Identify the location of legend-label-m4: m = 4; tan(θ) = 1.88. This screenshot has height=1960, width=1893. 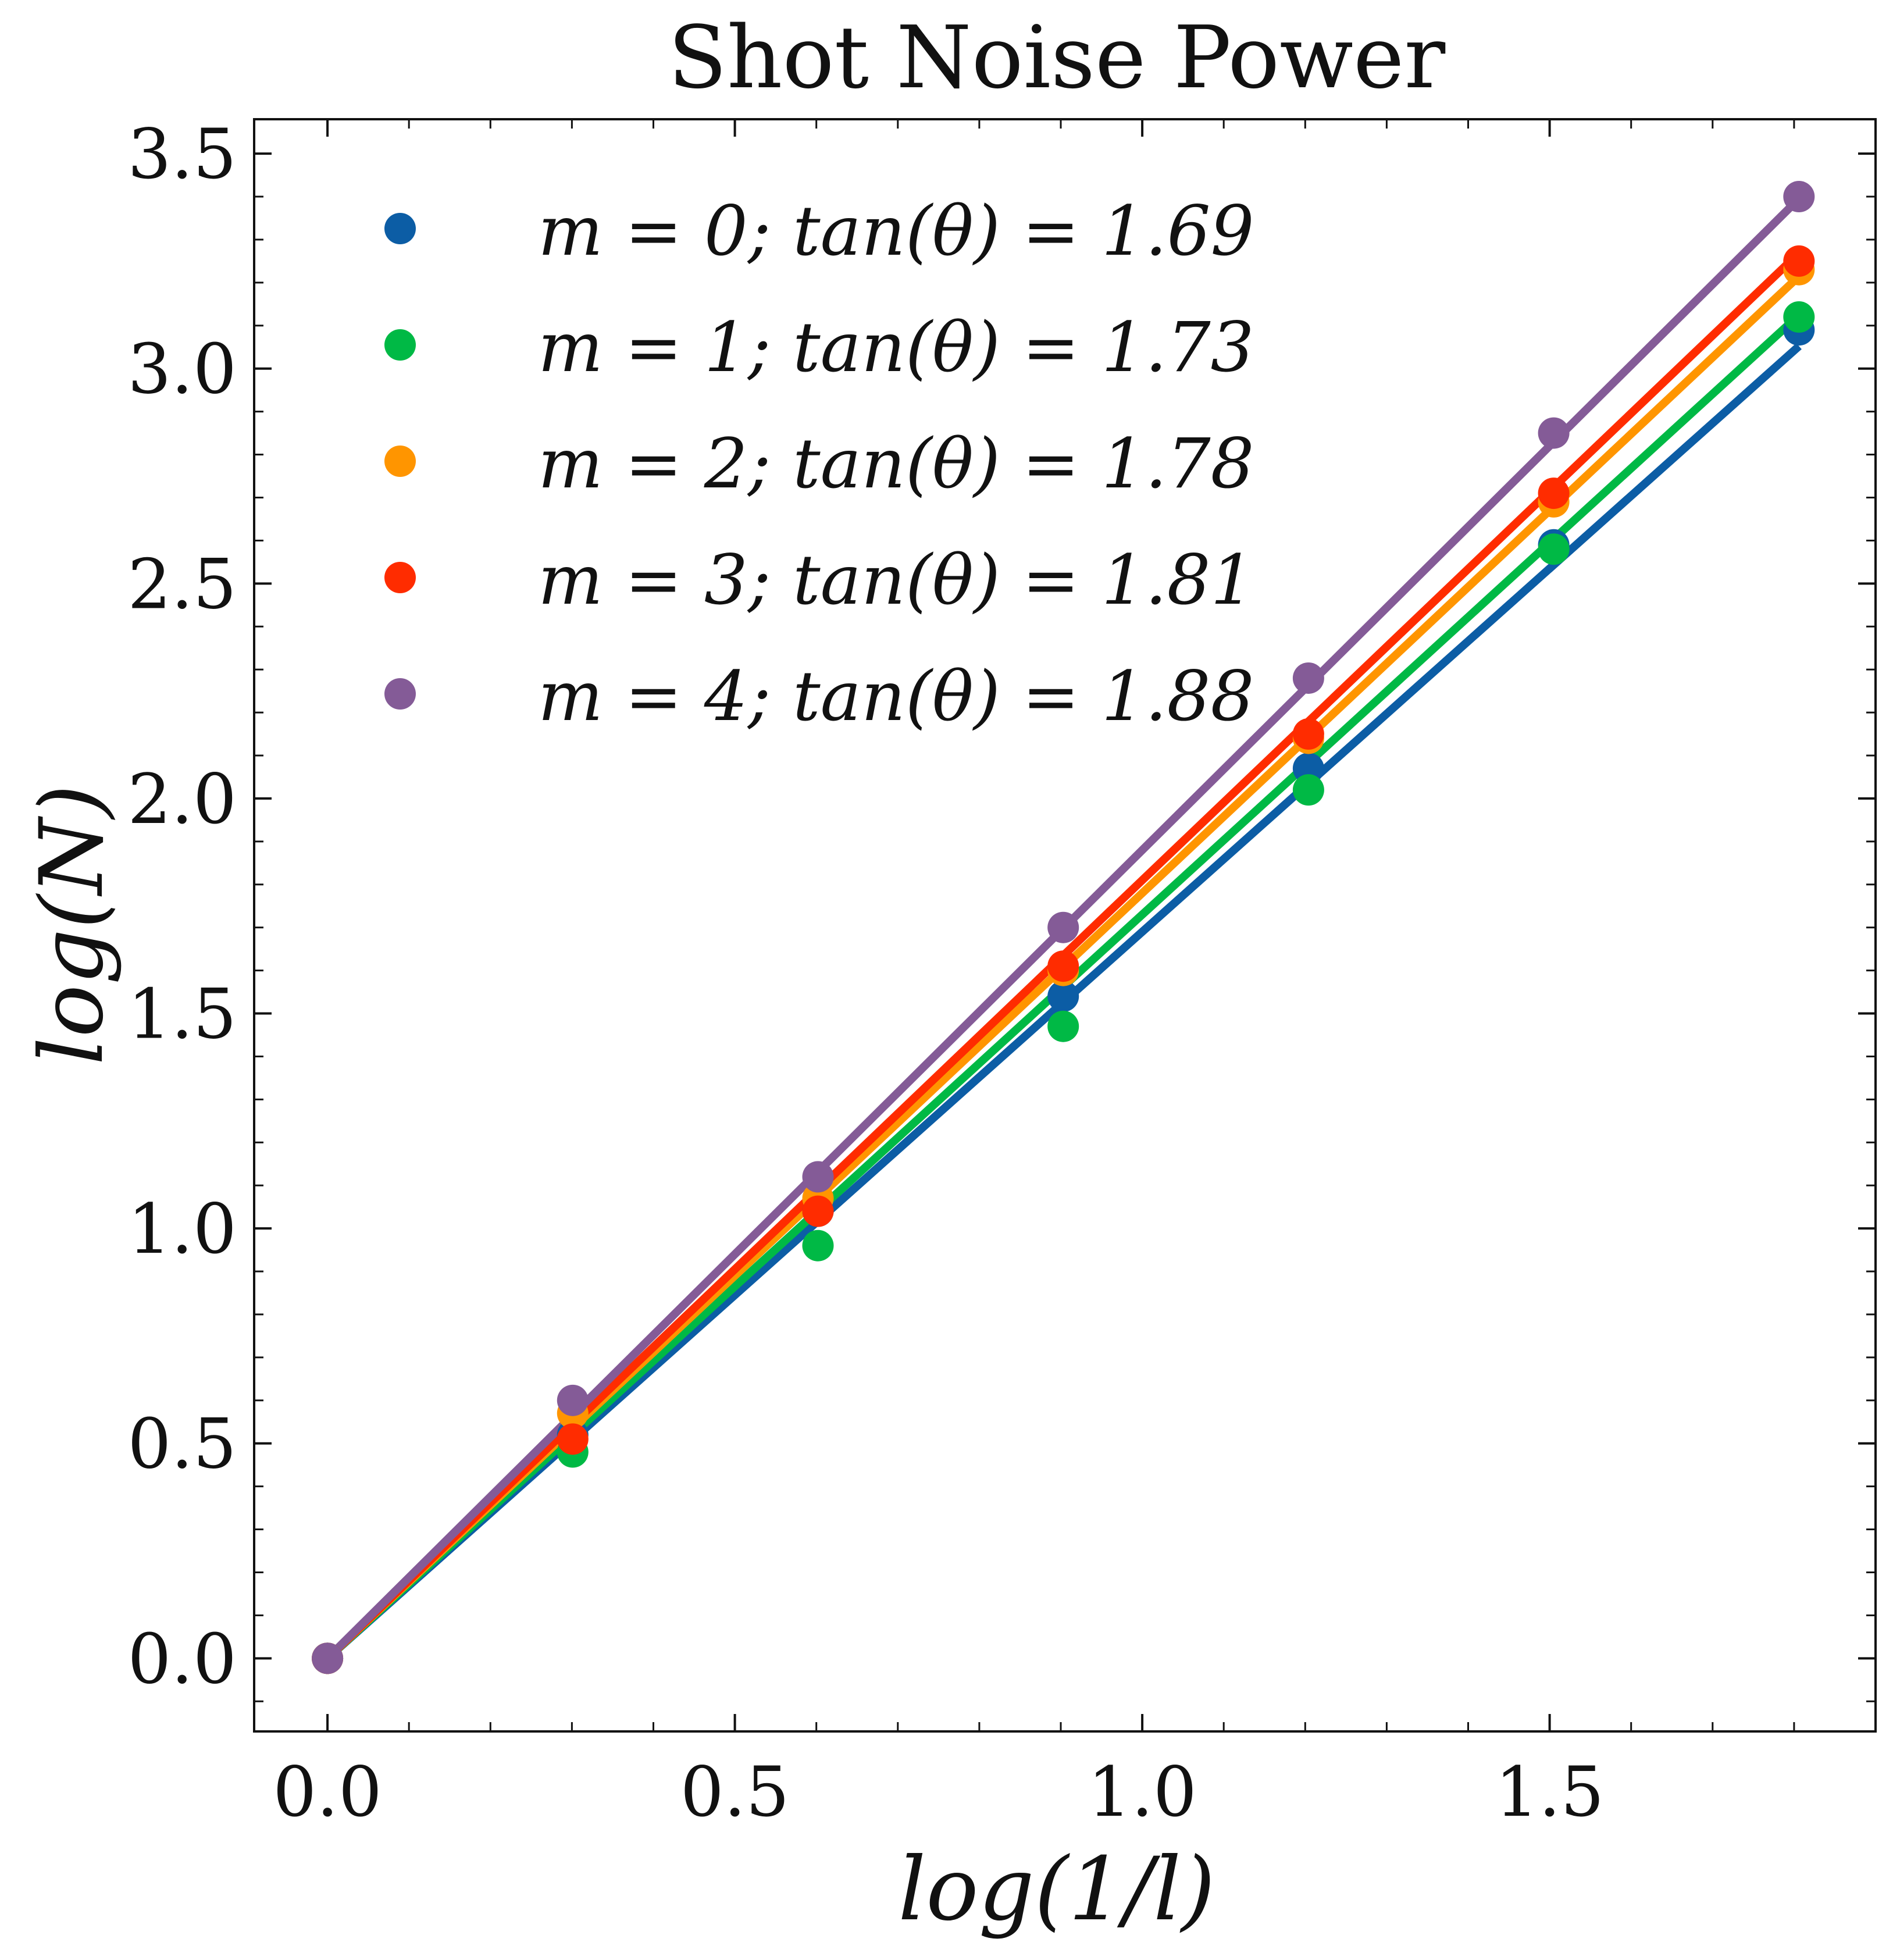
(896, 696).